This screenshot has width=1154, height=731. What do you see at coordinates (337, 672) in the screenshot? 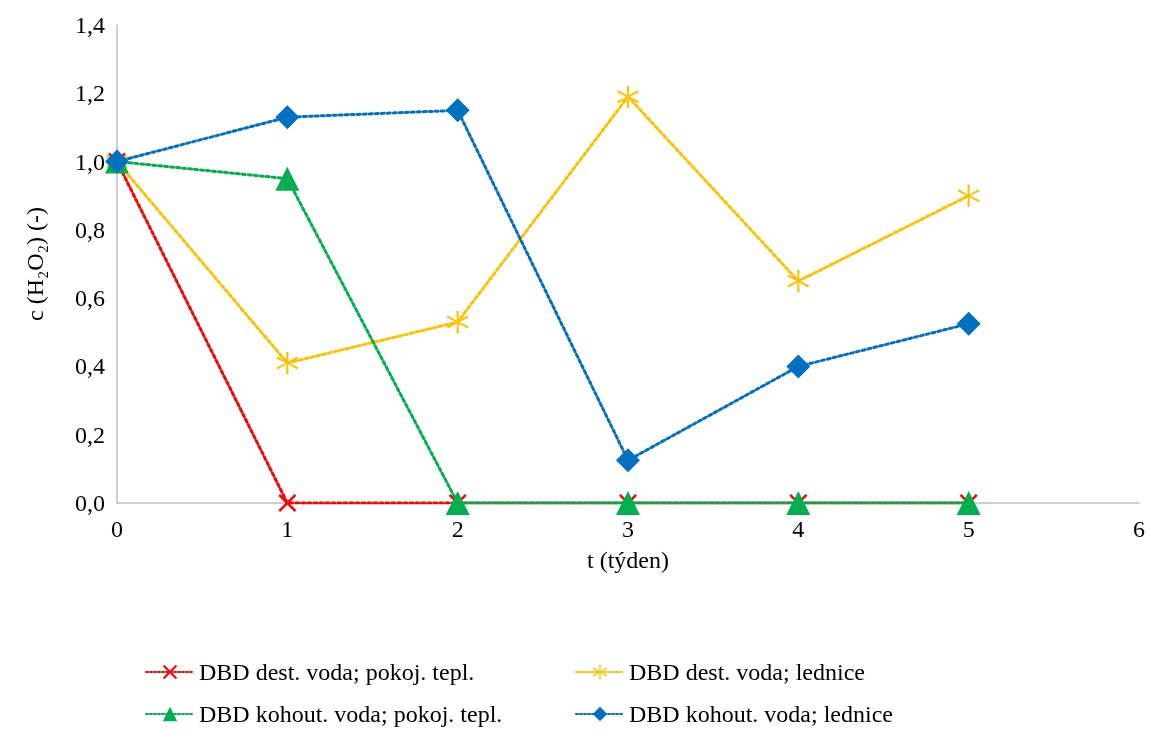
I see `legend-label: DBD dest. voda; pokoj. tepl.` at bounding box center [337, 672].